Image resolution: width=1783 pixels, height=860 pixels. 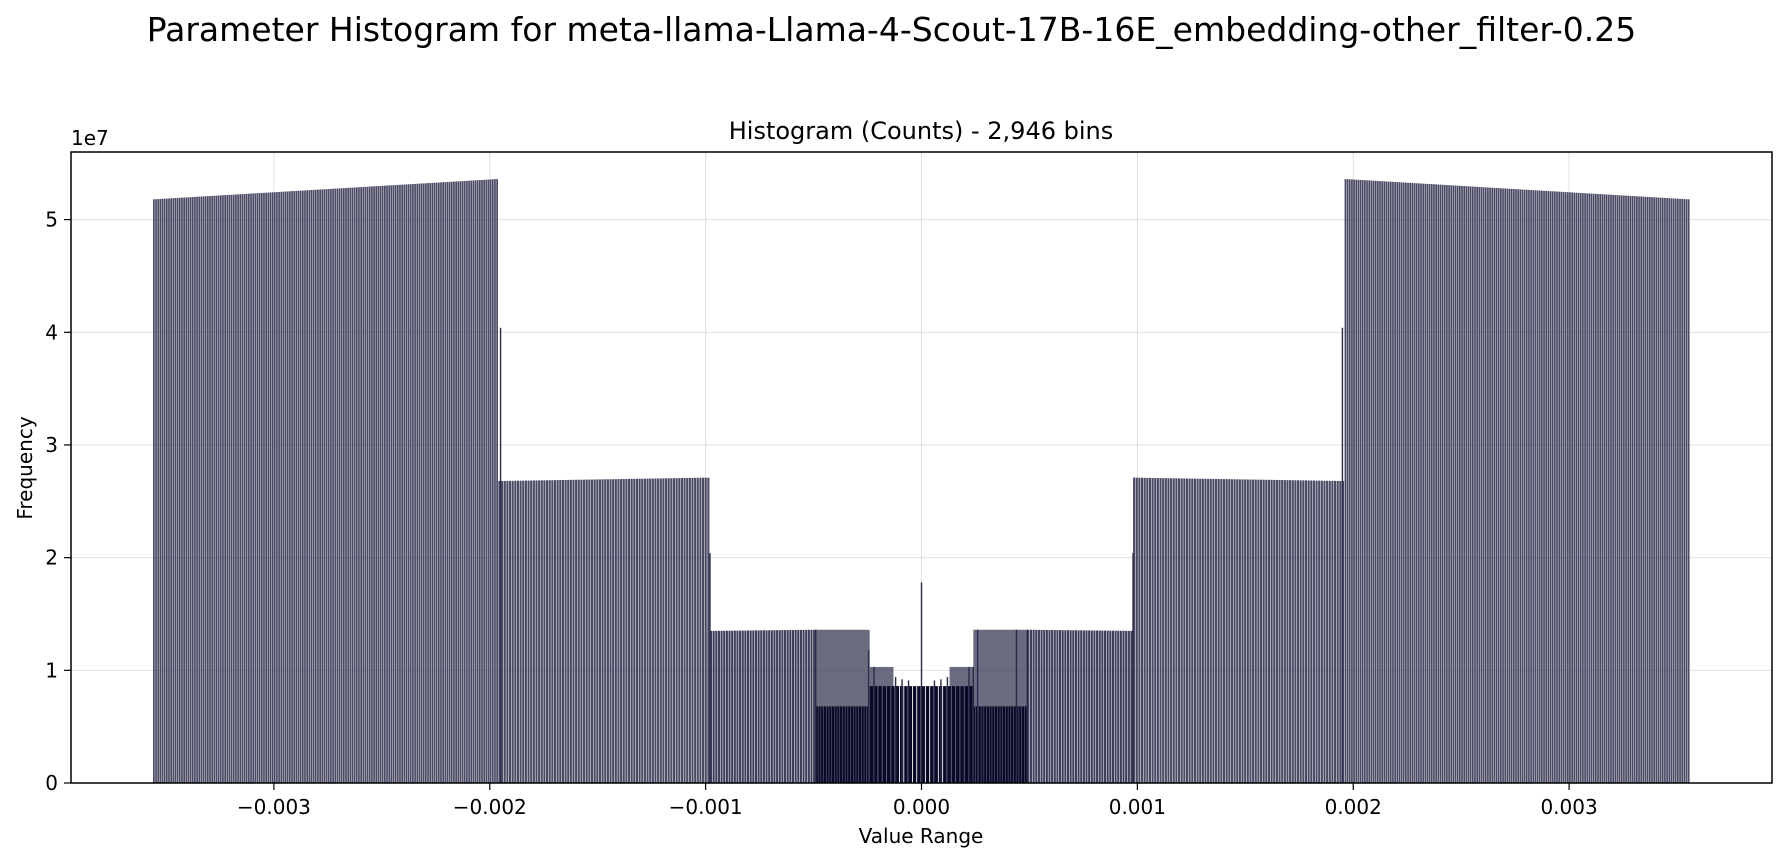 What do you see at coordinates (921, 131) in the screenshot?
I see `chart-title: Histogram (Counts) - 2,946 bins` at bounding box center [921, 131].